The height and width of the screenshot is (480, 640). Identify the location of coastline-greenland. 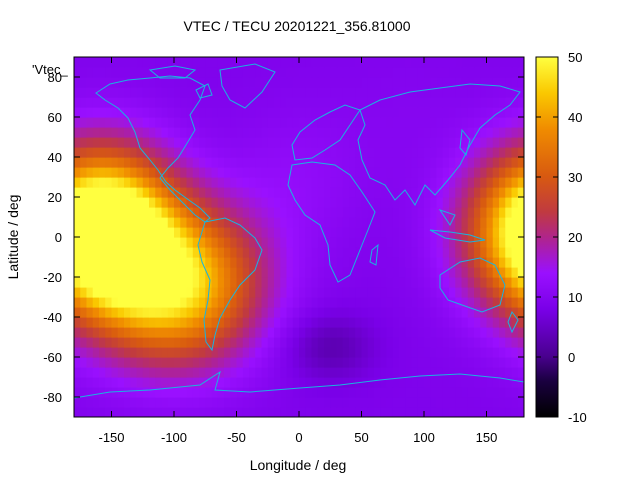
(247, 86).